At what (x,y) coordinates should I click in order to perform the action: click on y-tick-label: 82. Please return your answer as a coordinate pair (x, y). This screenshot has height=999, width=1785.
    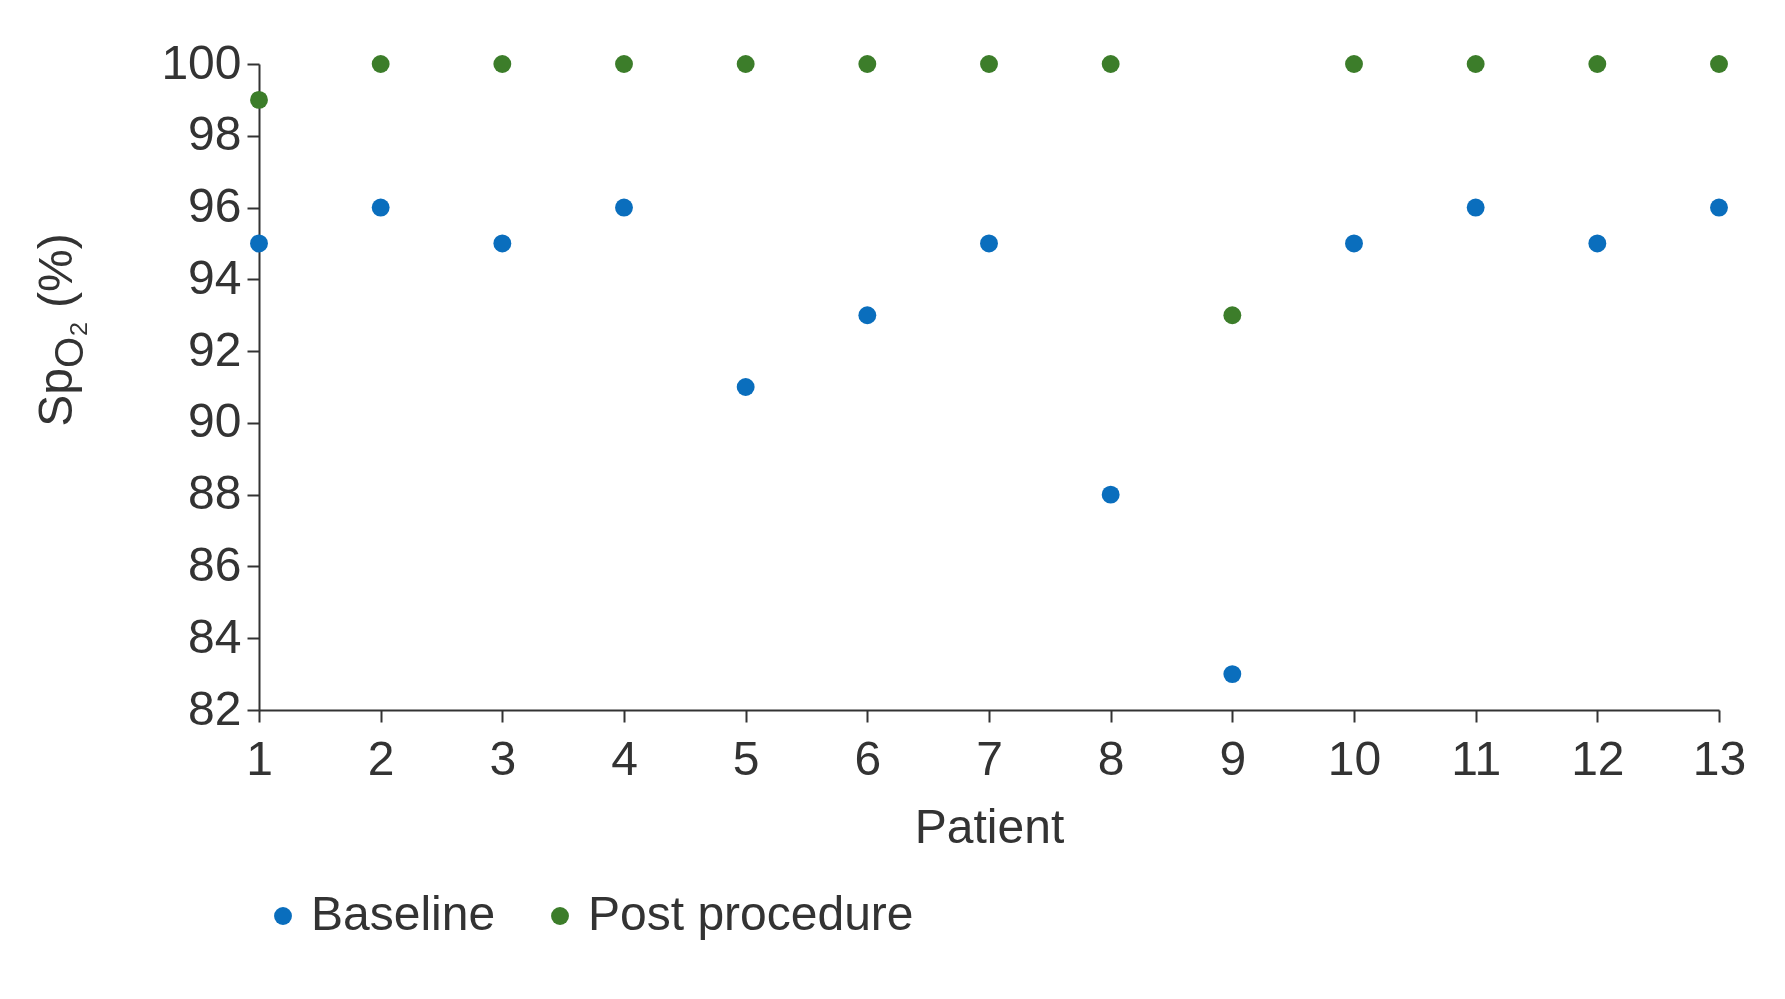
    Looking at the image, I should click on (215, 708).